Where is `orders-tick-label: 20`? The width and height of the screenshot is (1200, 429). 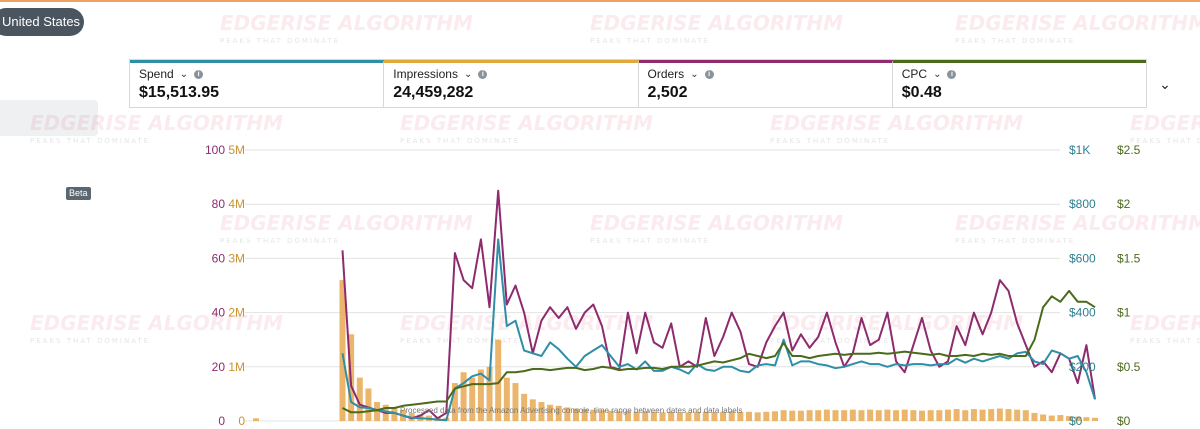
orders-tick-label: 20 is located at coordinates (219, 367).